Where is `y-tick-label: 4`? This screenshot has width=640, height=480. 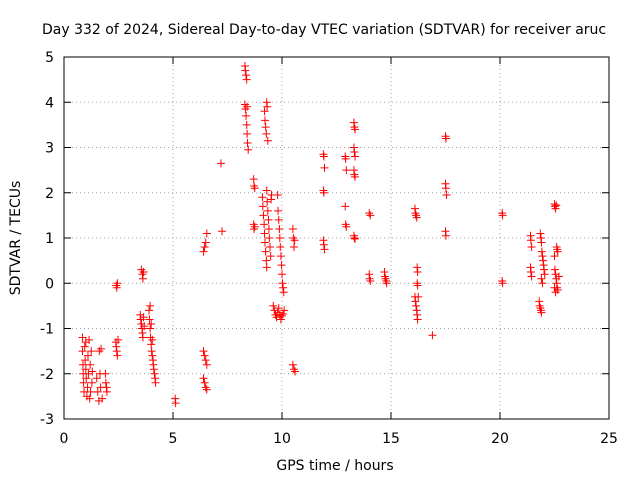 y-tick-label: 4 is located at coordinates (49, 103).